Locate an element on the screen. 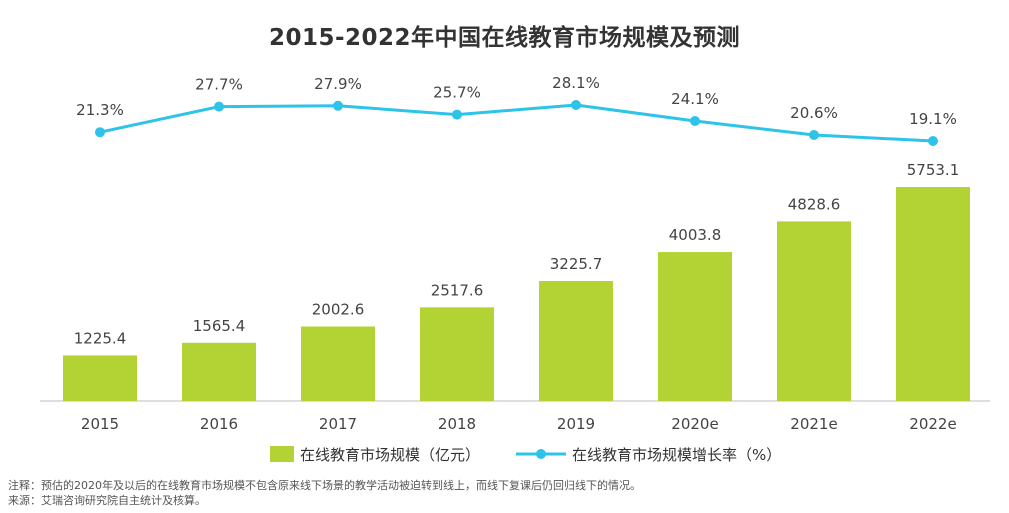 This screenshot has height=513, width=1009. x-tick-label: 2022e is located at coordinates (932, 424).